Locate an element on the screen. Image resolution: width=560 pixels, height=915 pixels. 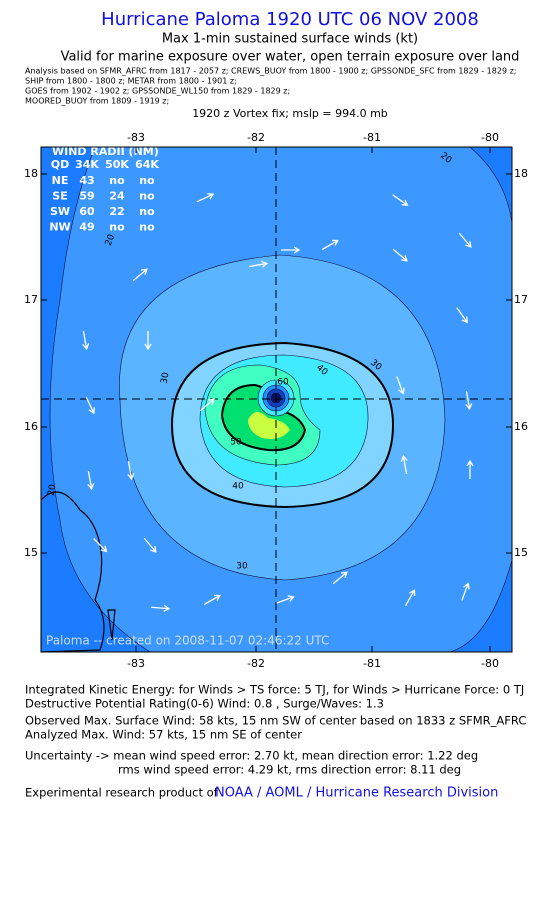
lon-label: -80 is located at coordinates (490, 137).